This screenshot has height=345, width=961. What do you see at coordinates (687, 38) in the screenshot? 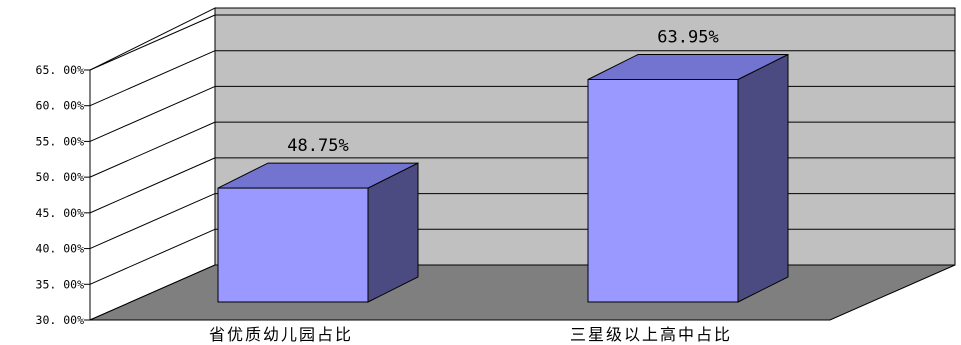
I see `data-label: 63.95%` at bounding box center [687, 38].